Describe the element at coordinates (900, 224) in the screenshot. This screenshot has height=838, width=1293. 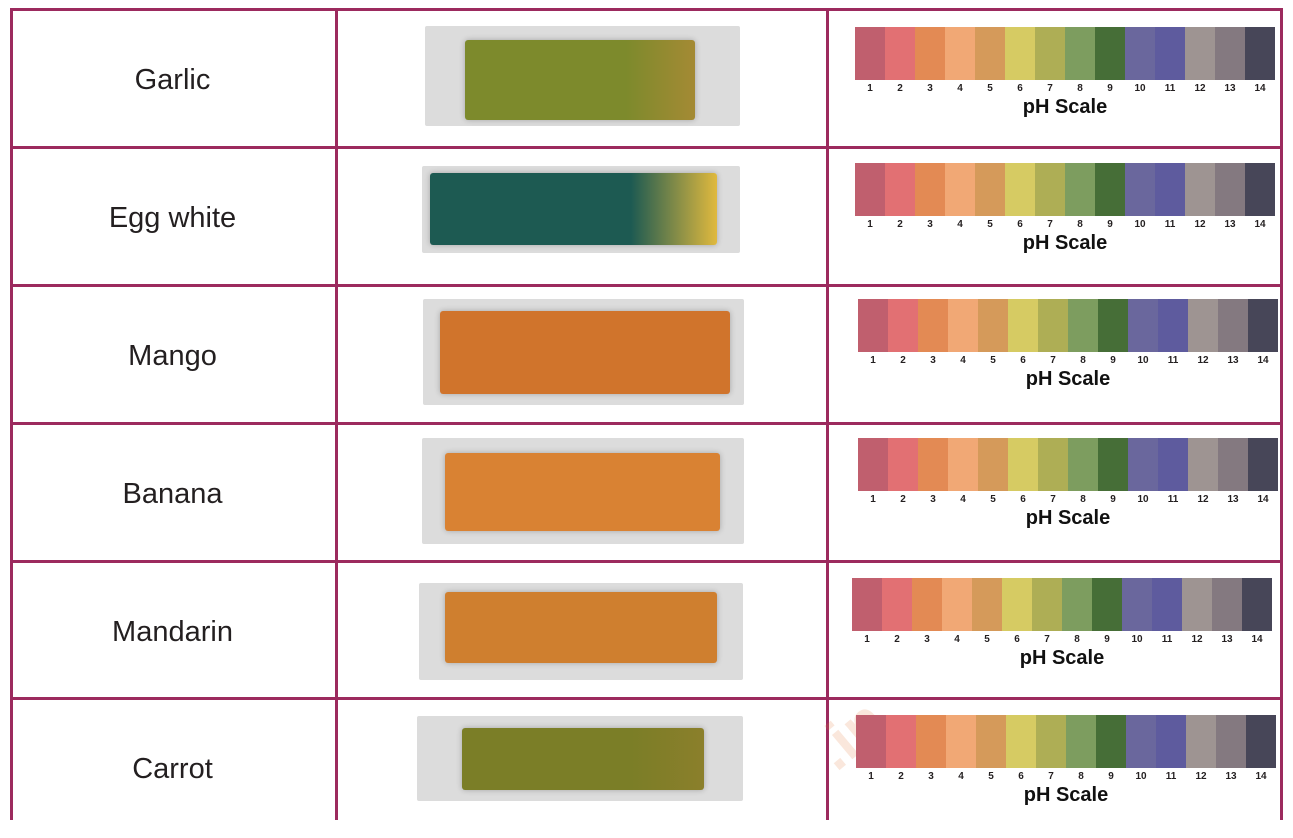
I see `ph-tick-label: 2` at that location.